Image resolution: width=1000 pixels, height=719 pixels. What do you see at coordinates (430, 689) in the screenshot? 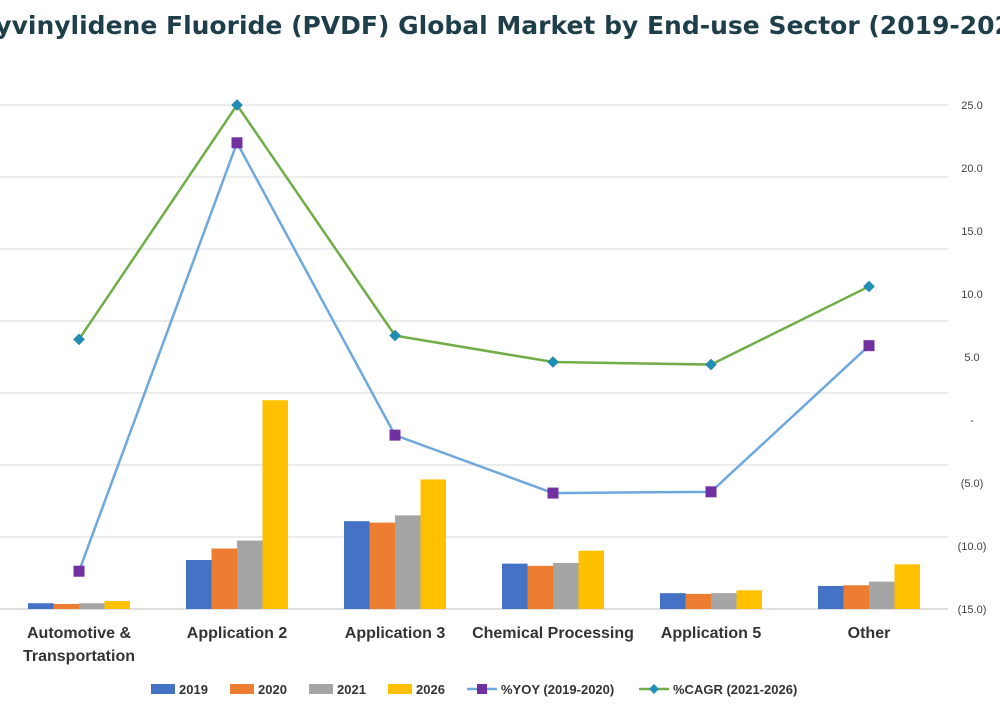
I see `legend-label: 2026` at bounding box center [430, 689].